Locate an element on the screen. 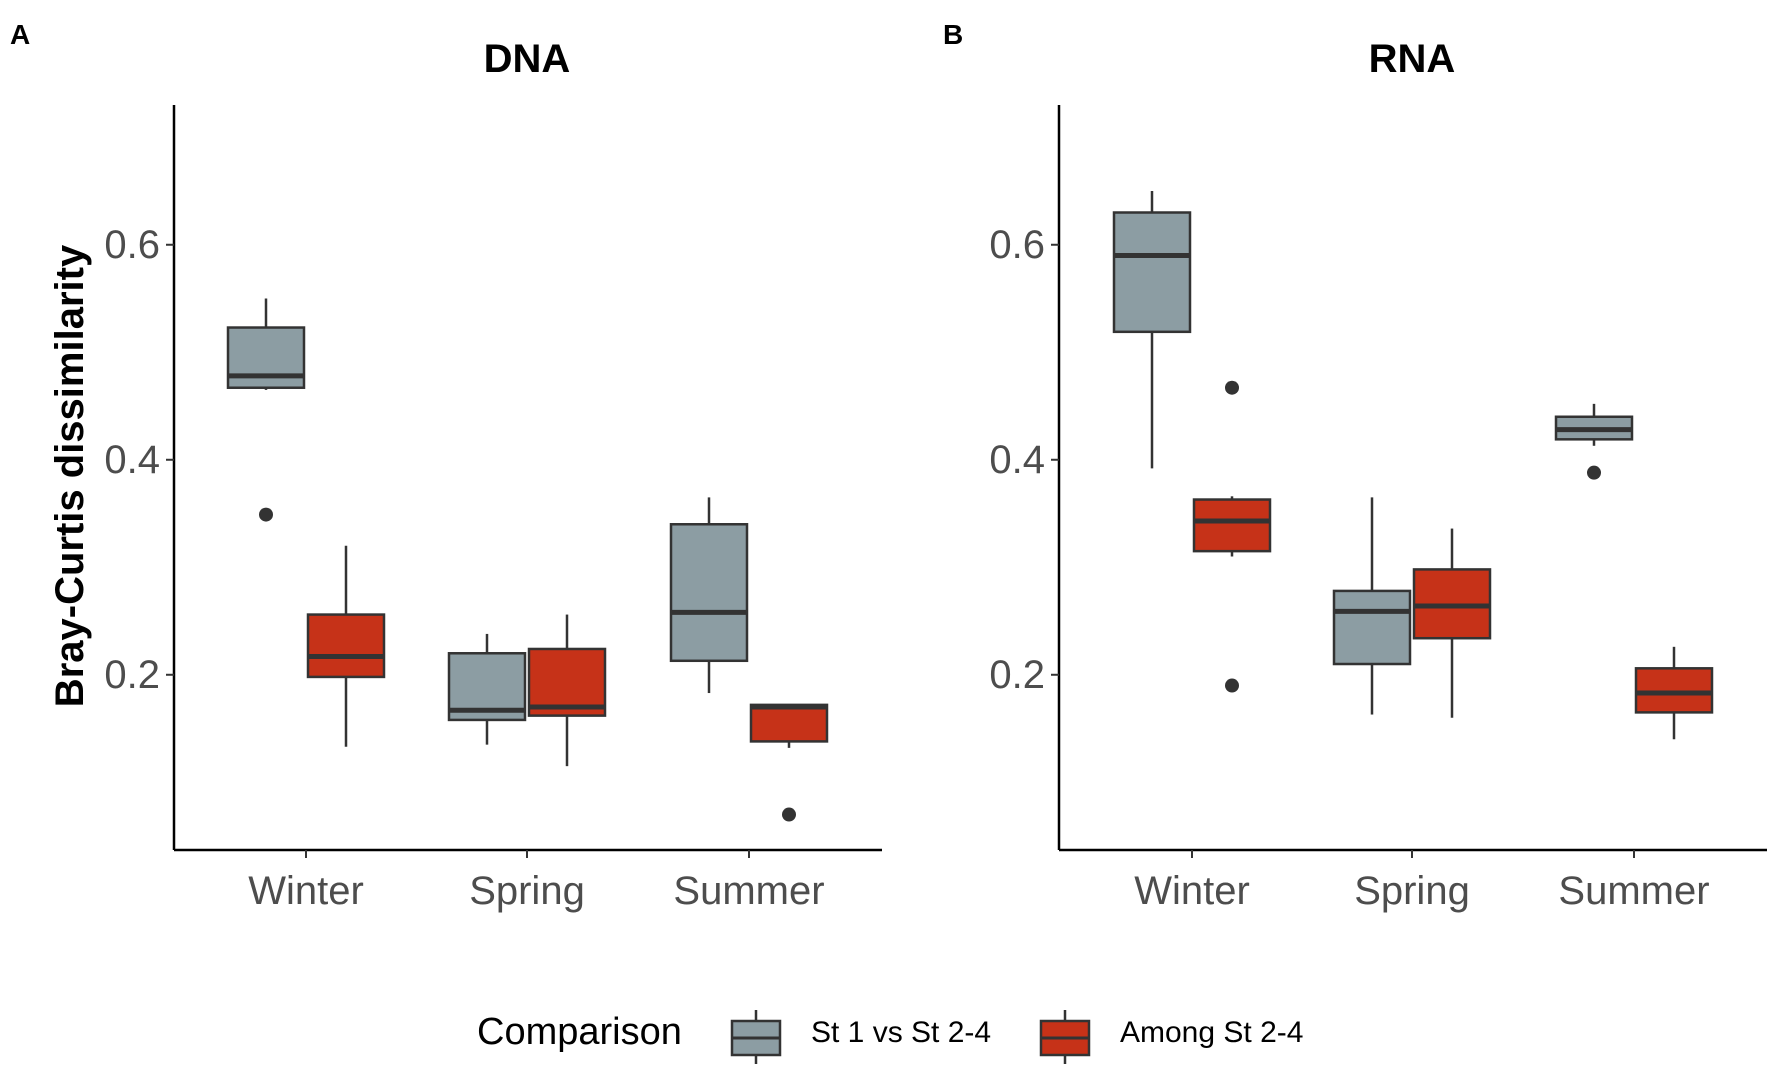  legend-title: Comparison is located at coordinates (579, 1032).